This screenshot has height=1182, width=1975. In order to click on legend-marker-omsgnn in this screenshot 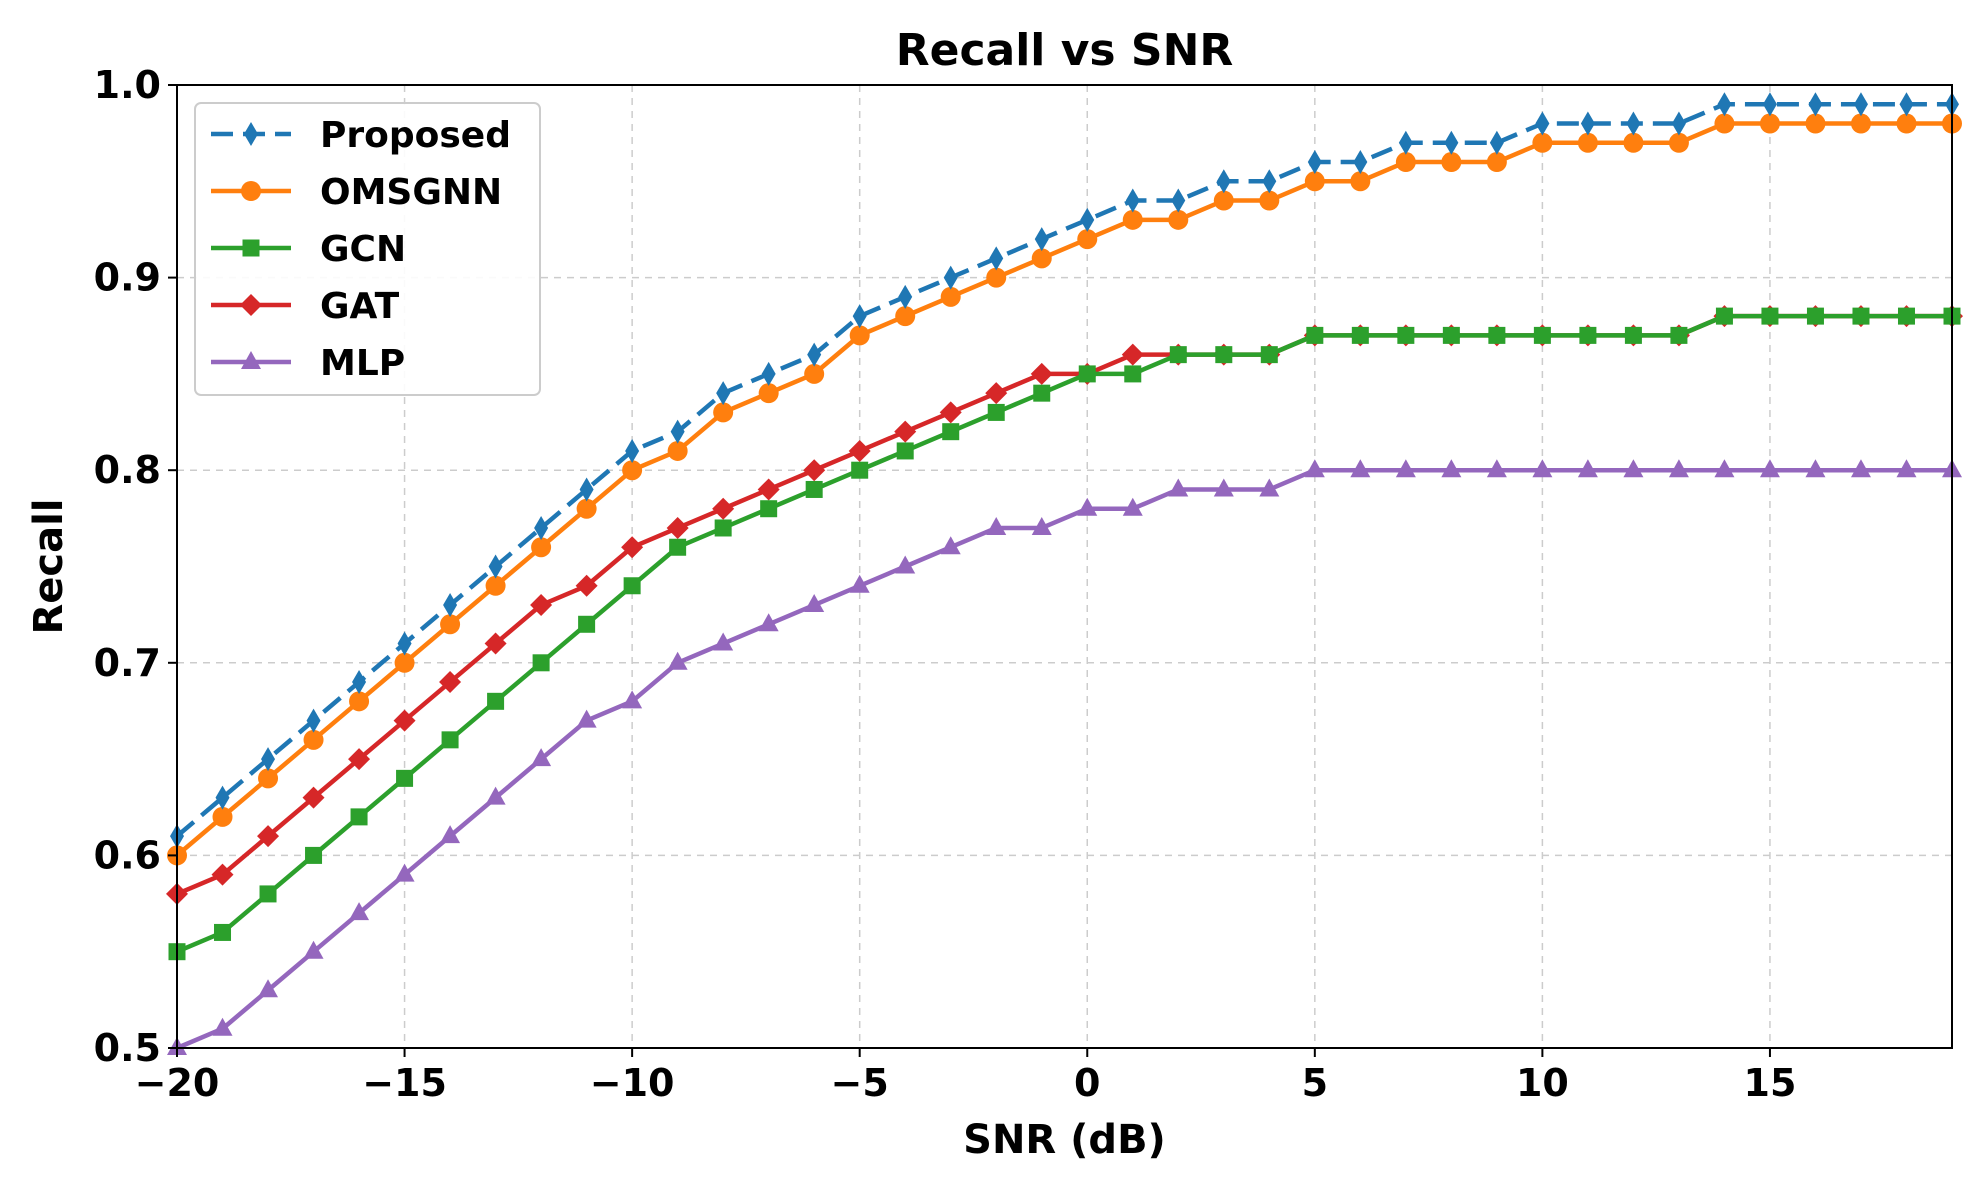, I will do `click(251, 191)`.